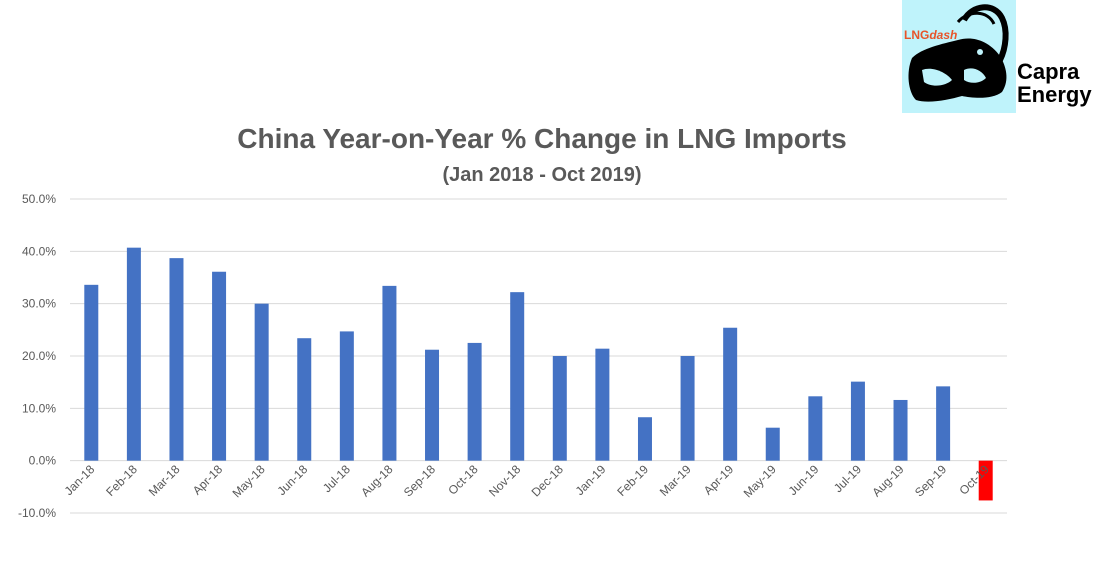 The image size is (1113, 561). I want to click on brand-line-2: Energy, so click(1054, 94).